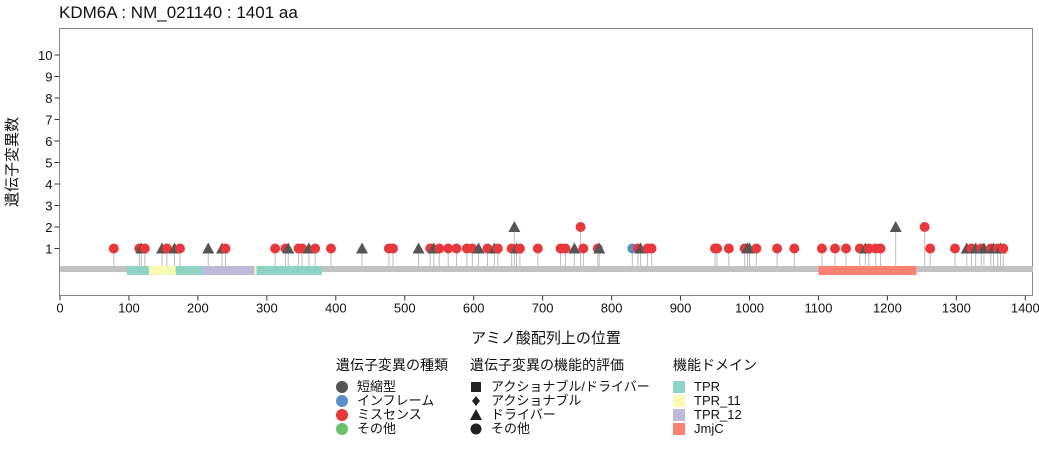 This screenshot has width=1039, height=450. I want to click on y-tick-label: 10, so click(45, 55).